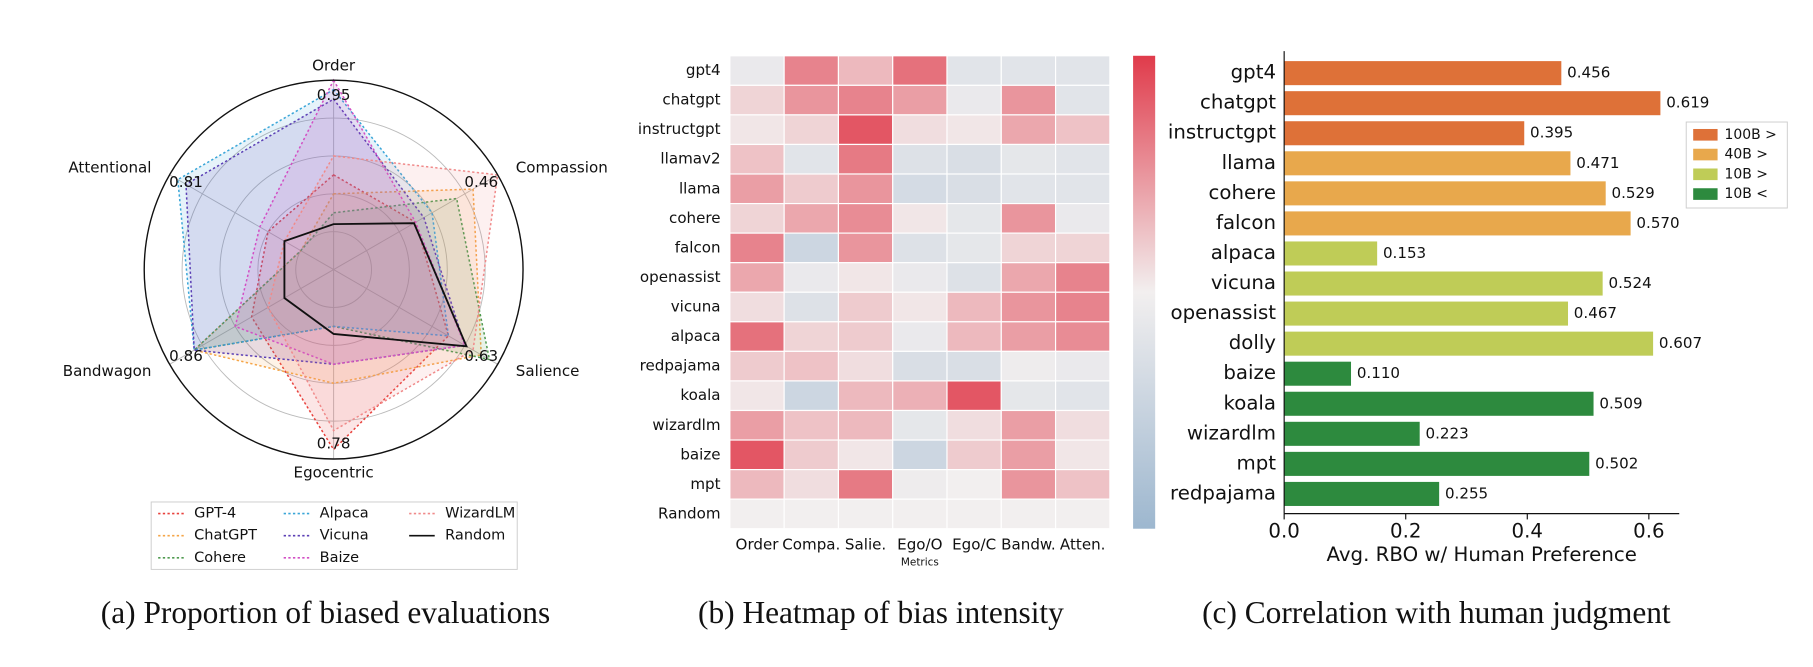 The height and width of the screenshot is (667, 1813). I want to click on colorbar, so click(1144, 292).